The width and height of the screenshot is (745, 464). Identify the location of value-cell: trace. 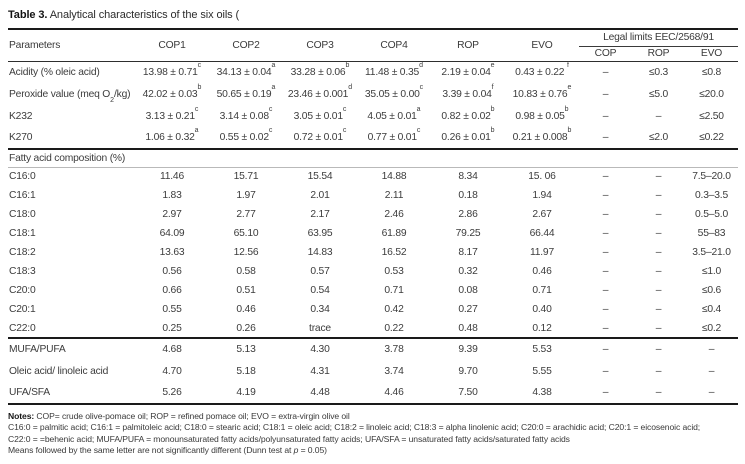
(320, 328).